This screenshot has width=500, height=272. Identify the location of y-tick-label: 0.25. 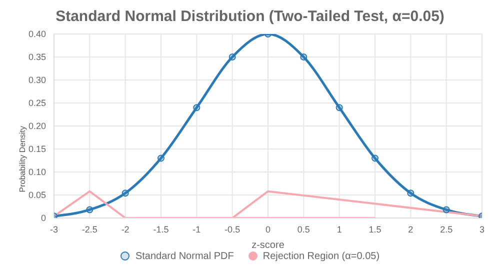
(37, 103).